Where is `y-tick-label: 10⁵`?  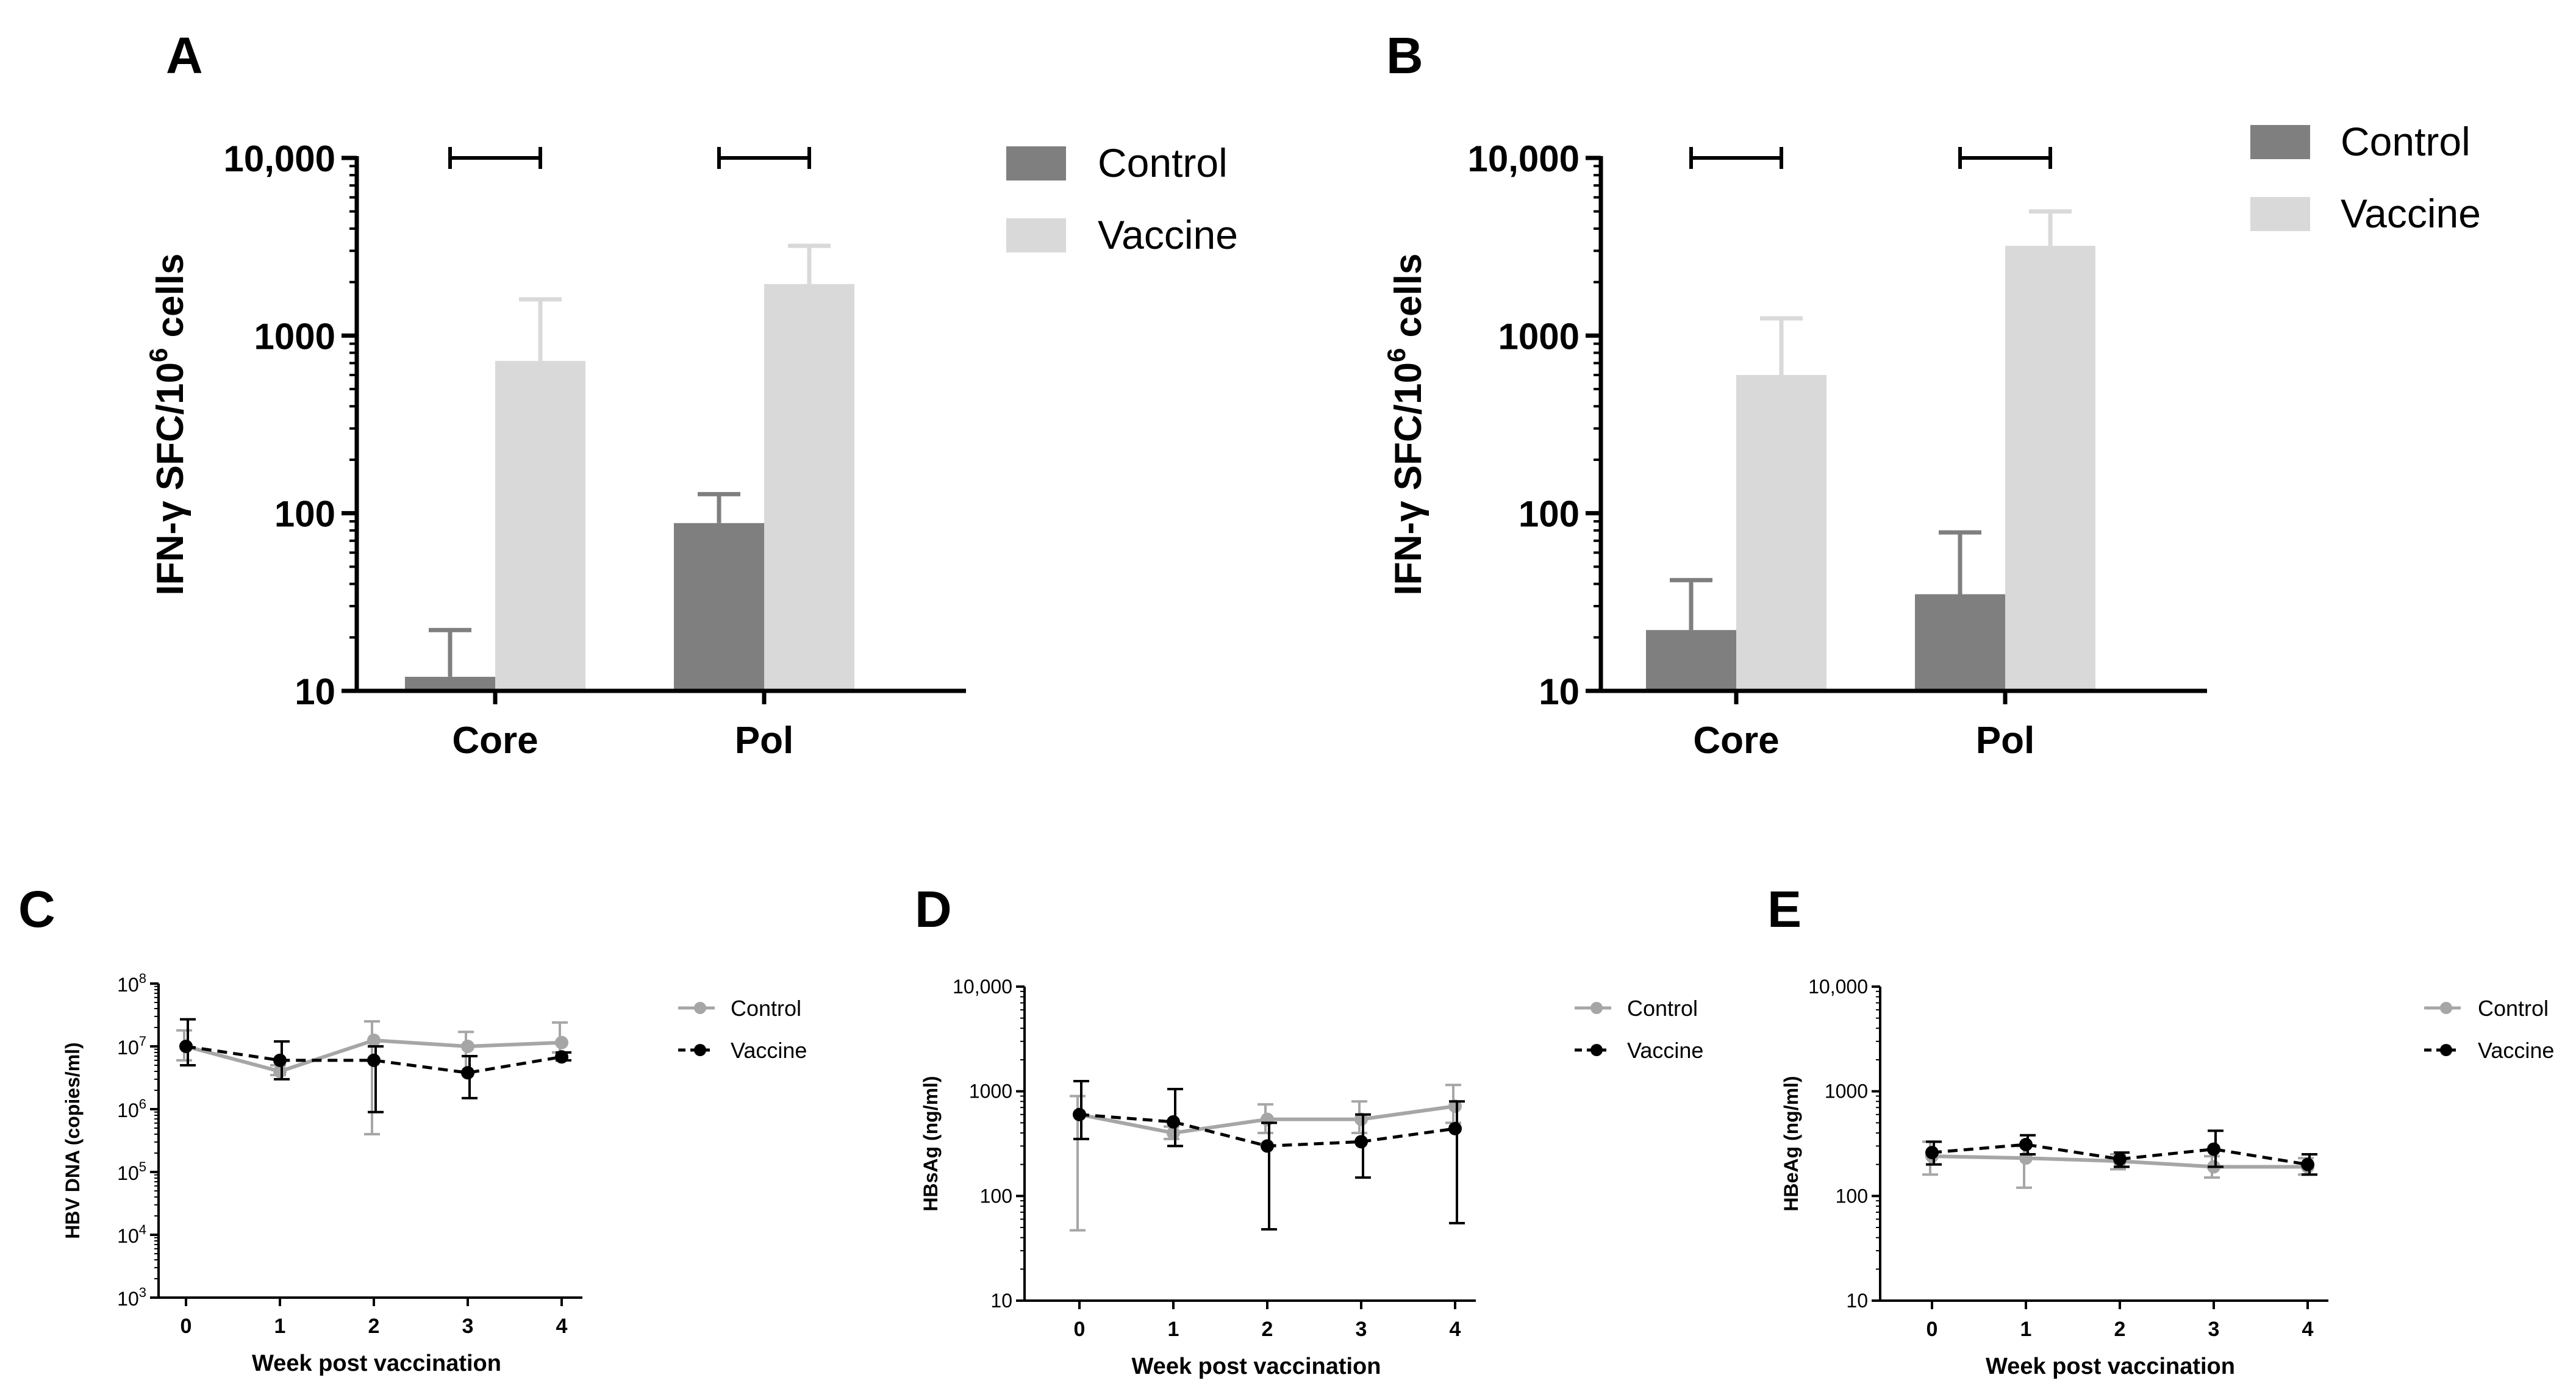 y-tick-label: 10⁵ is located at coordinates (131, 1171).